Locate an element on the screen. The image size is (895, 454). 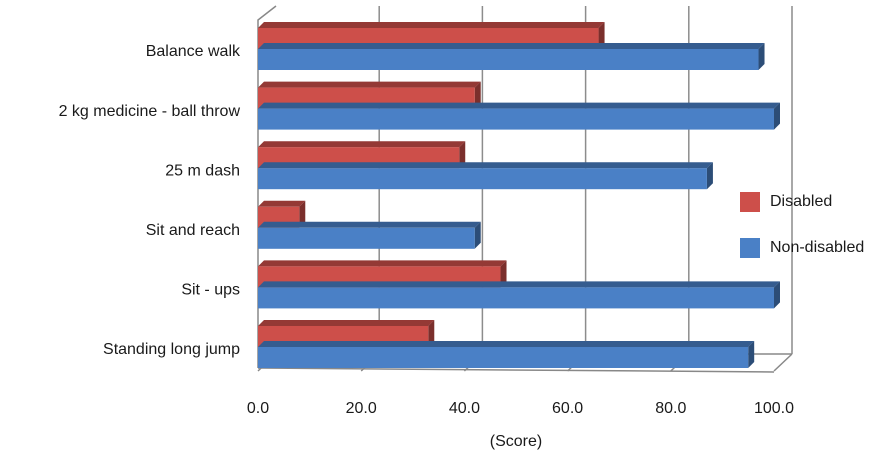
left-axis-wall is located at coordinates (267, 186).